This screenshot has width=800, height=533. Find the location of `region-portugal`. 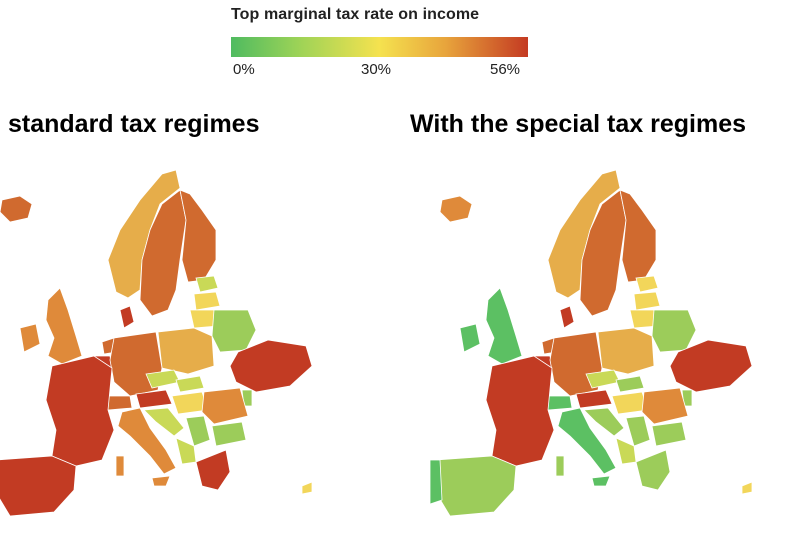

region-portugal is located at coordinates (436, 482).